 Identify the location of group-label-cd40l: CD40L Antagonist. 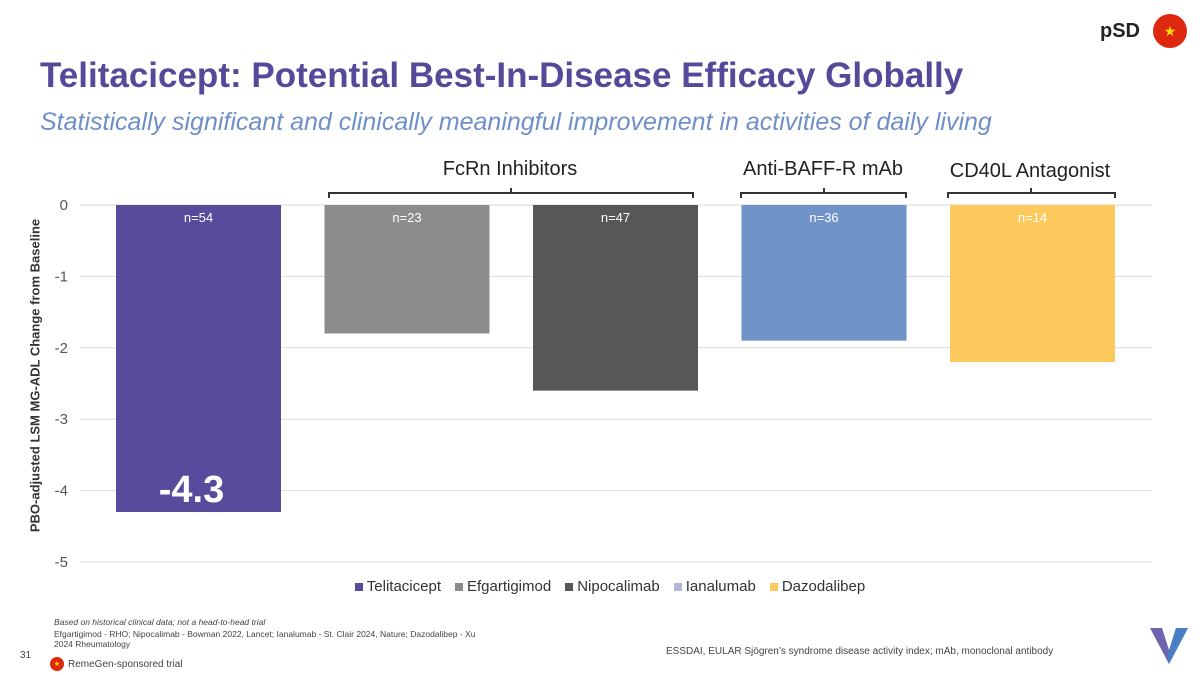
(1030, 171).